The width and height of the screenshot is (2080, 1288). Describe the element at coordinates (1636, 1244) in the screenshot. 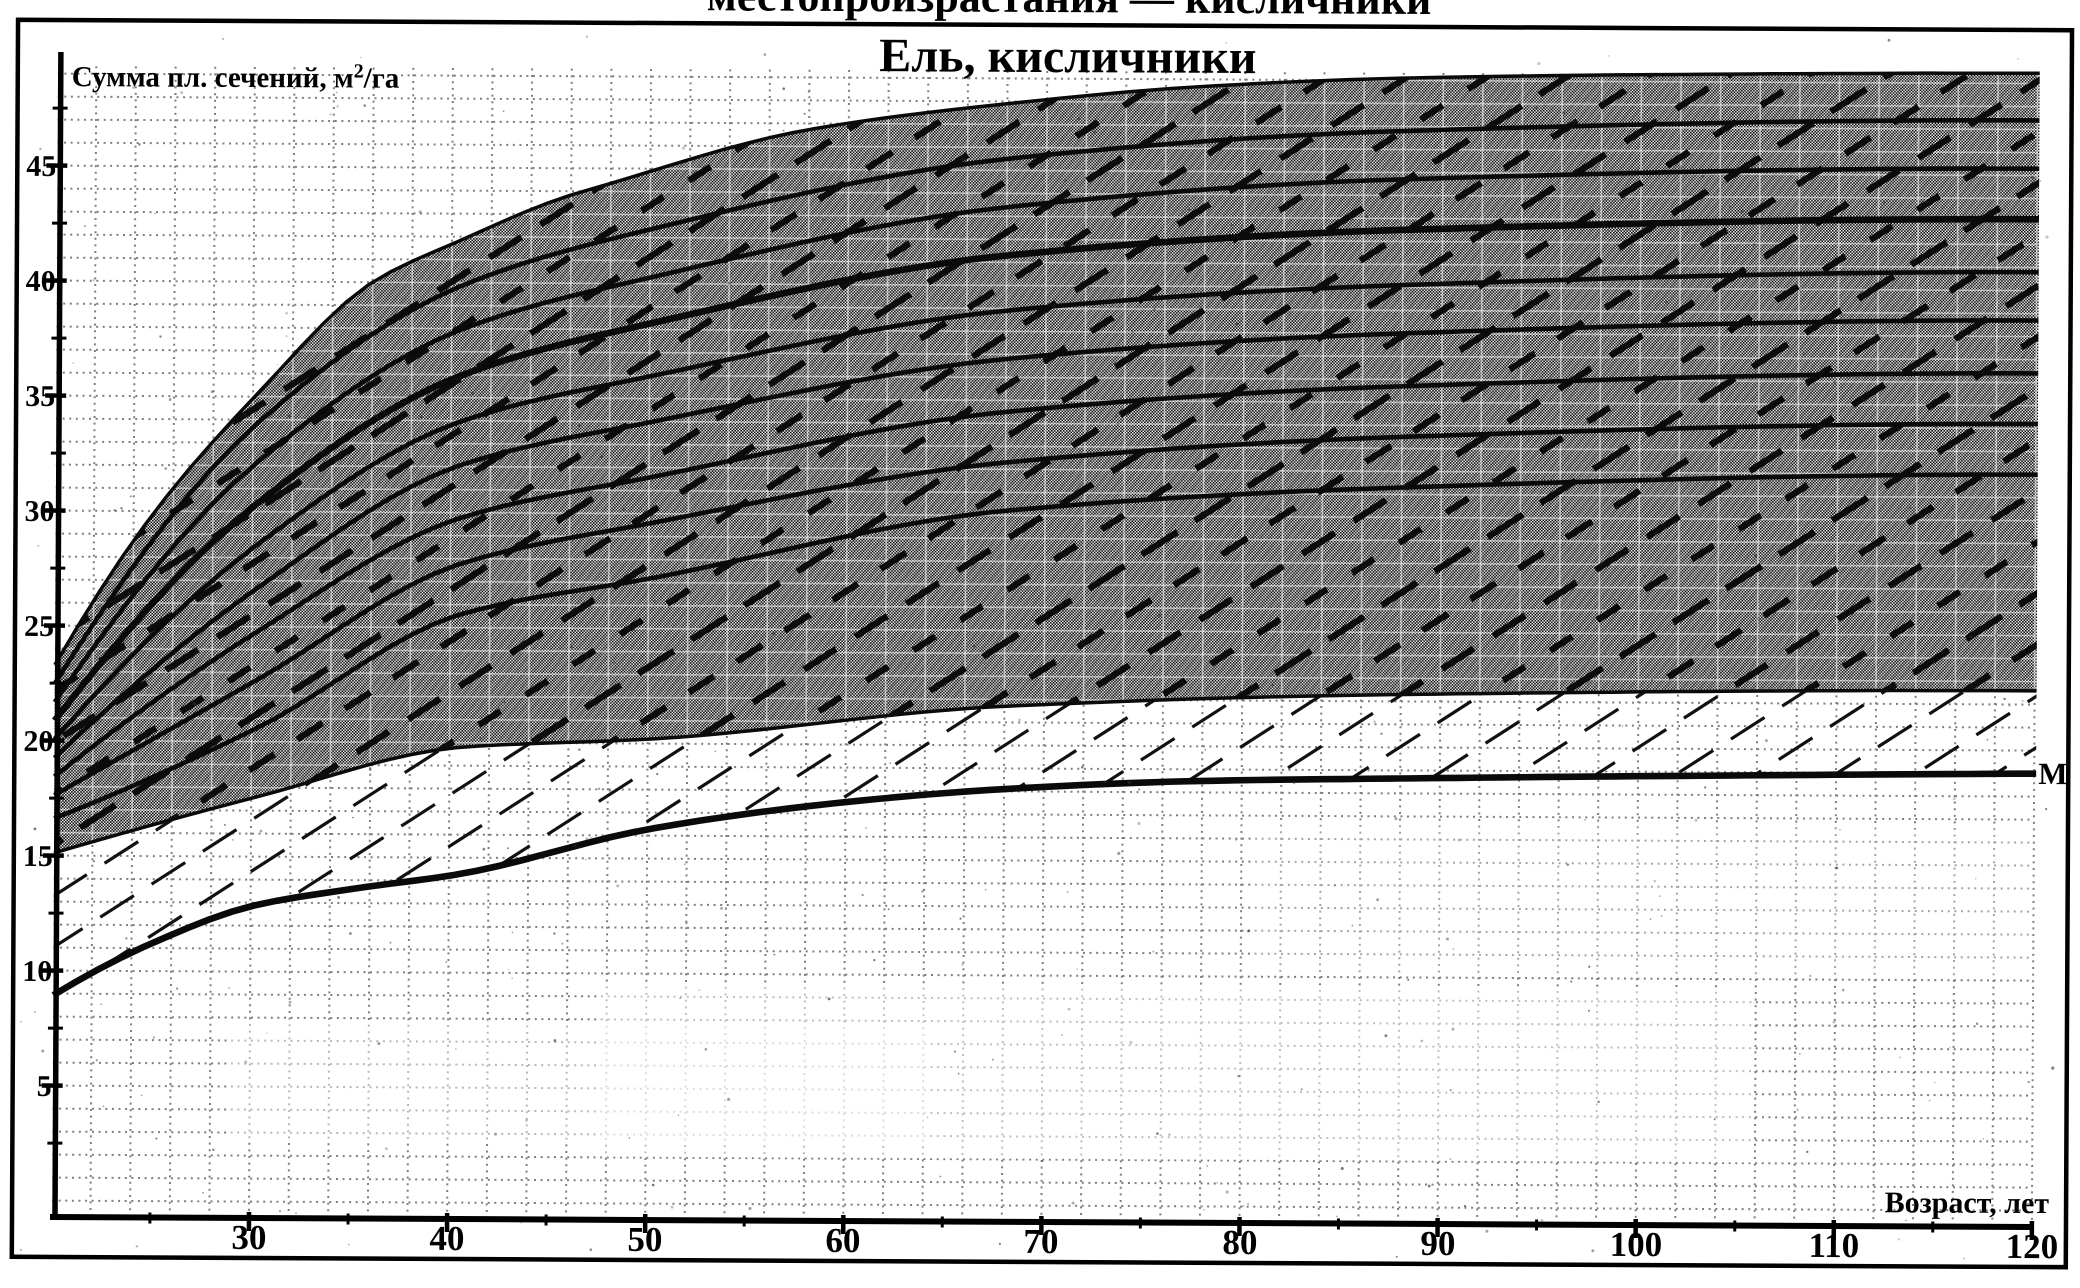

I see `svg-text: 100` at that location.